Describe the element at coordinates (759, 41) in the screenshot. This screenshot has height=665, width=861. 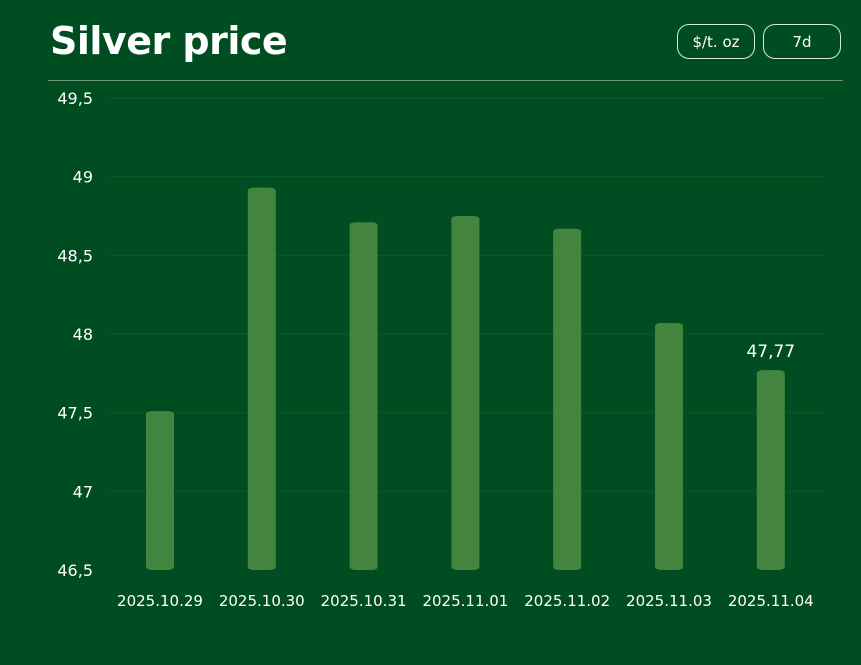
I see `chart-controls: $/t. oz 7d` at that location.